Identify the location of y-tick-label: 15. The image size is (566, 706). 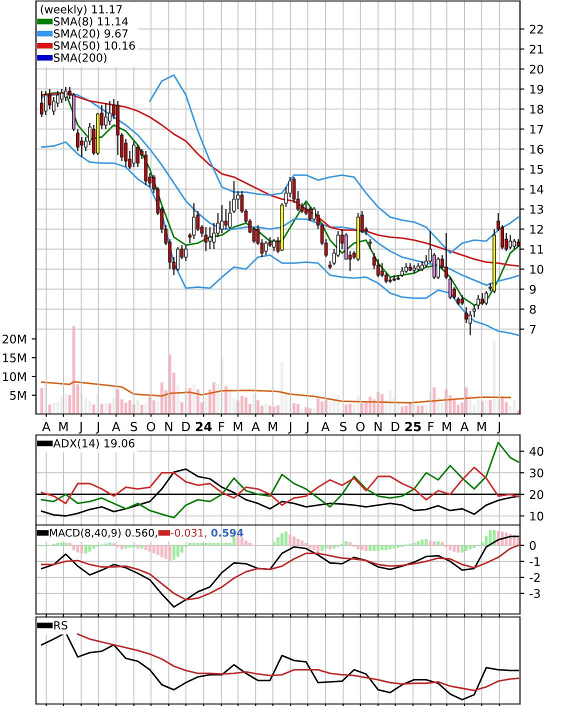
(537, 169).